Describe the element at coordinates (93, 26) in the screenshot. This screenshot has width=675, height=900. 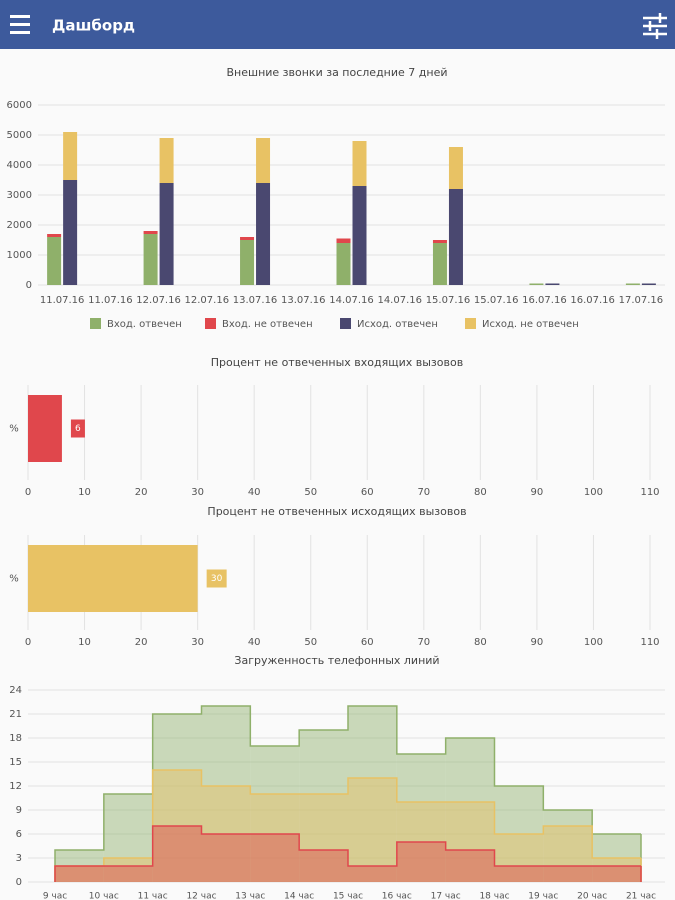
I see `app-title: Дашборд` at that location.